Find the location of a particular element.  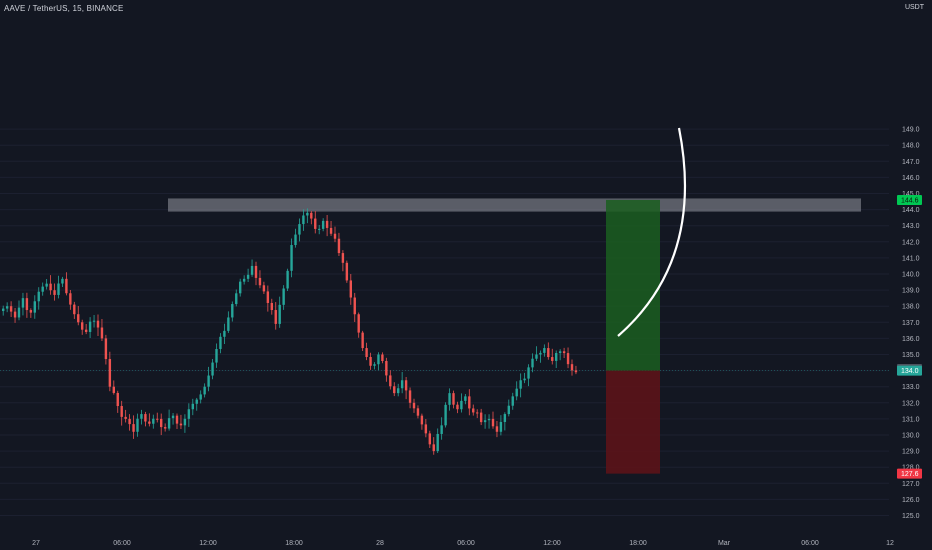

stop-price-tag is located at coordinates (909, 473).